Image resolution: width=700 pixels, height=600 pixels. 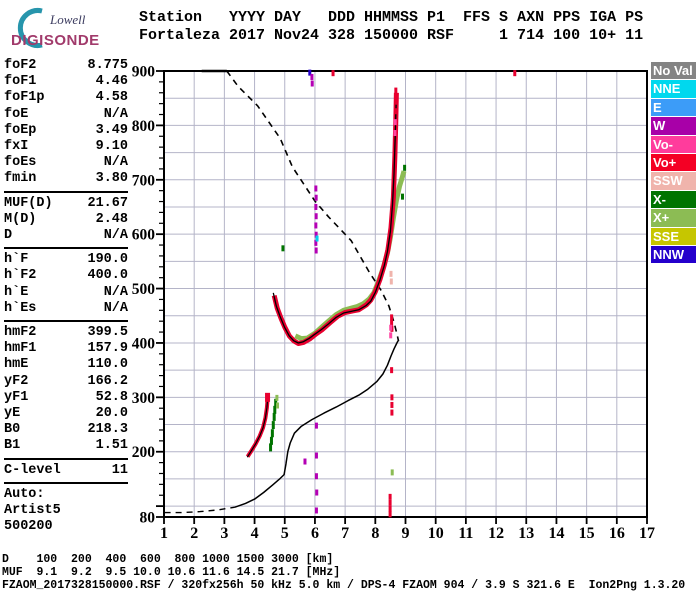 What do you see at coordinates (107, 349) in the screenshot?
I see `param-value: 157.9` at bounding box center [107, 349].